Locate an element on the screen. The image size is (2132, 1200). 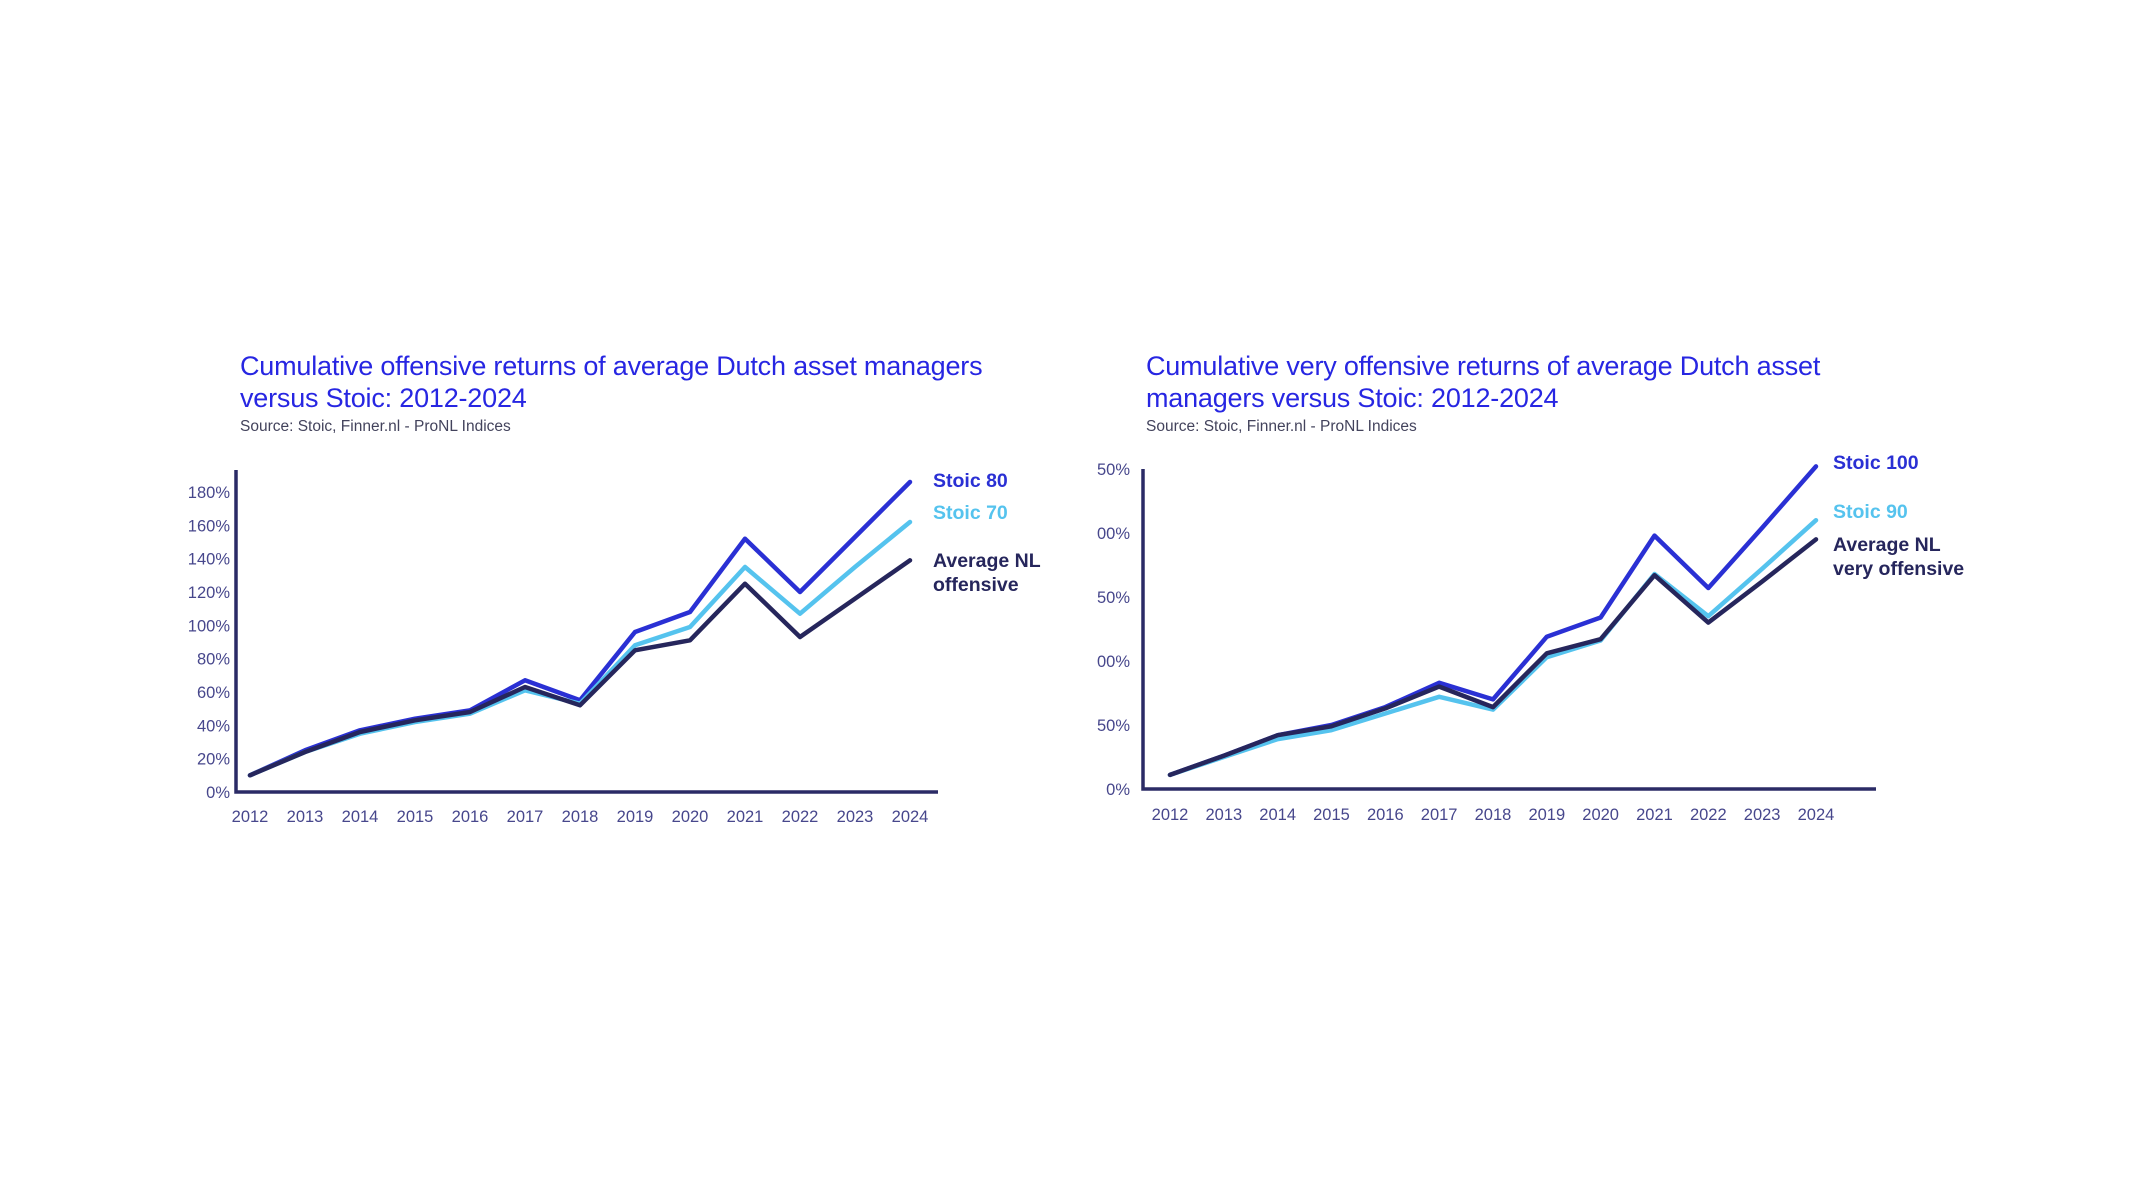
y-axis-tick-label: 80% is located at coordinates (213, 660).